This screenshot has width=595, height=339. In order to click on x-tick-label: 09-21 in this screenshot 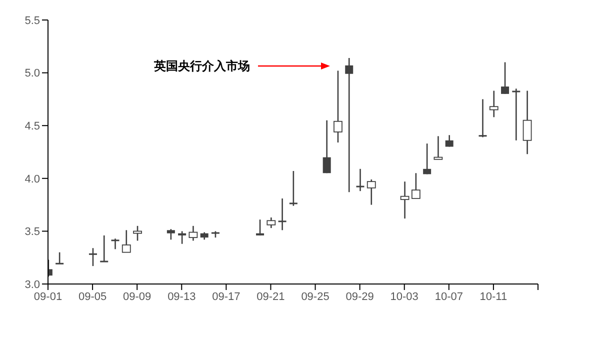, I will do `click(270, 296)`.